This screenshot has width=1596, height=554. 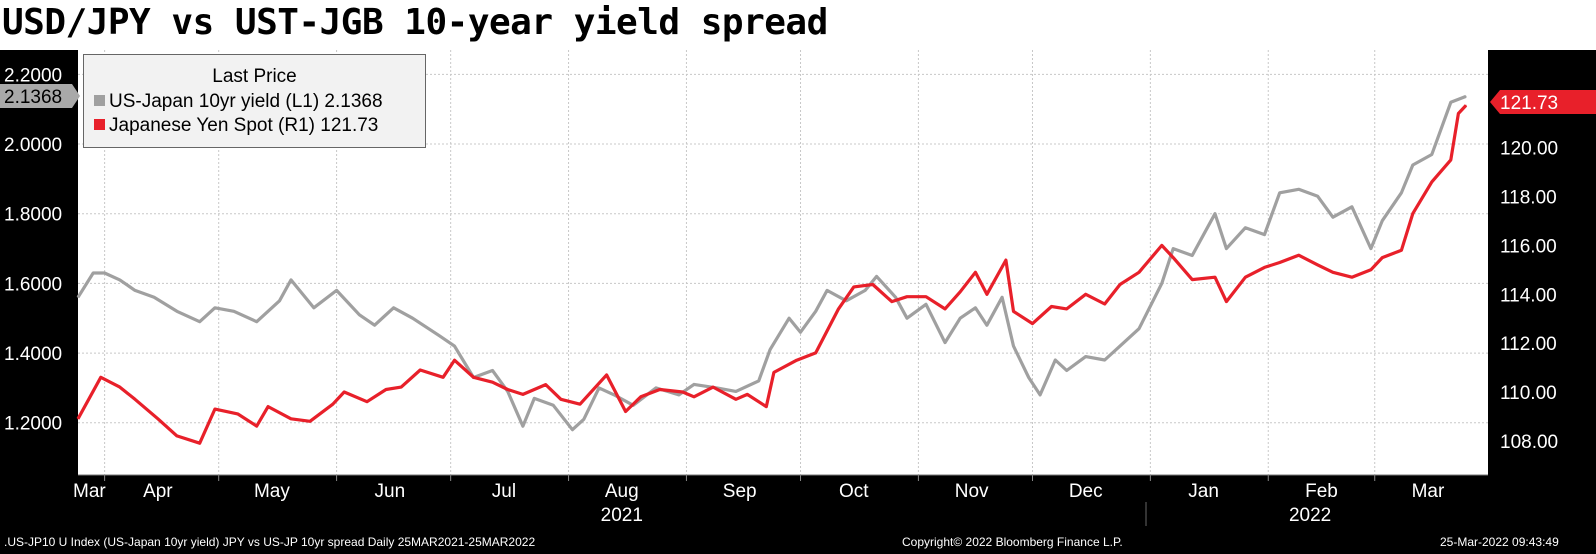 I want to click on month-label: Oct, so click(x=854, y=491).